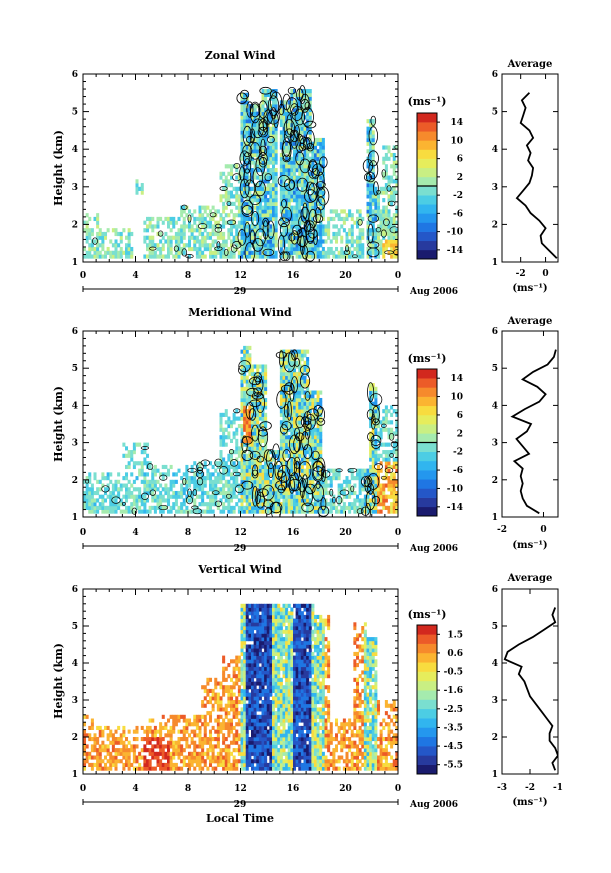 This screenshot has height=873, width=611. I want to click on x-tick-label: 0, so click(398, 276).